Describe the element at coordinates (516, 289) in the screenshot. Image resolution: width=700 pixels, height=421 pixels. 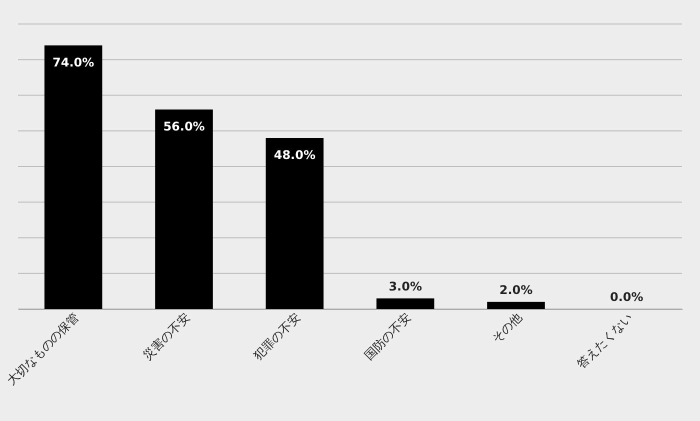
I see `data-label: 2.0%` at that location.